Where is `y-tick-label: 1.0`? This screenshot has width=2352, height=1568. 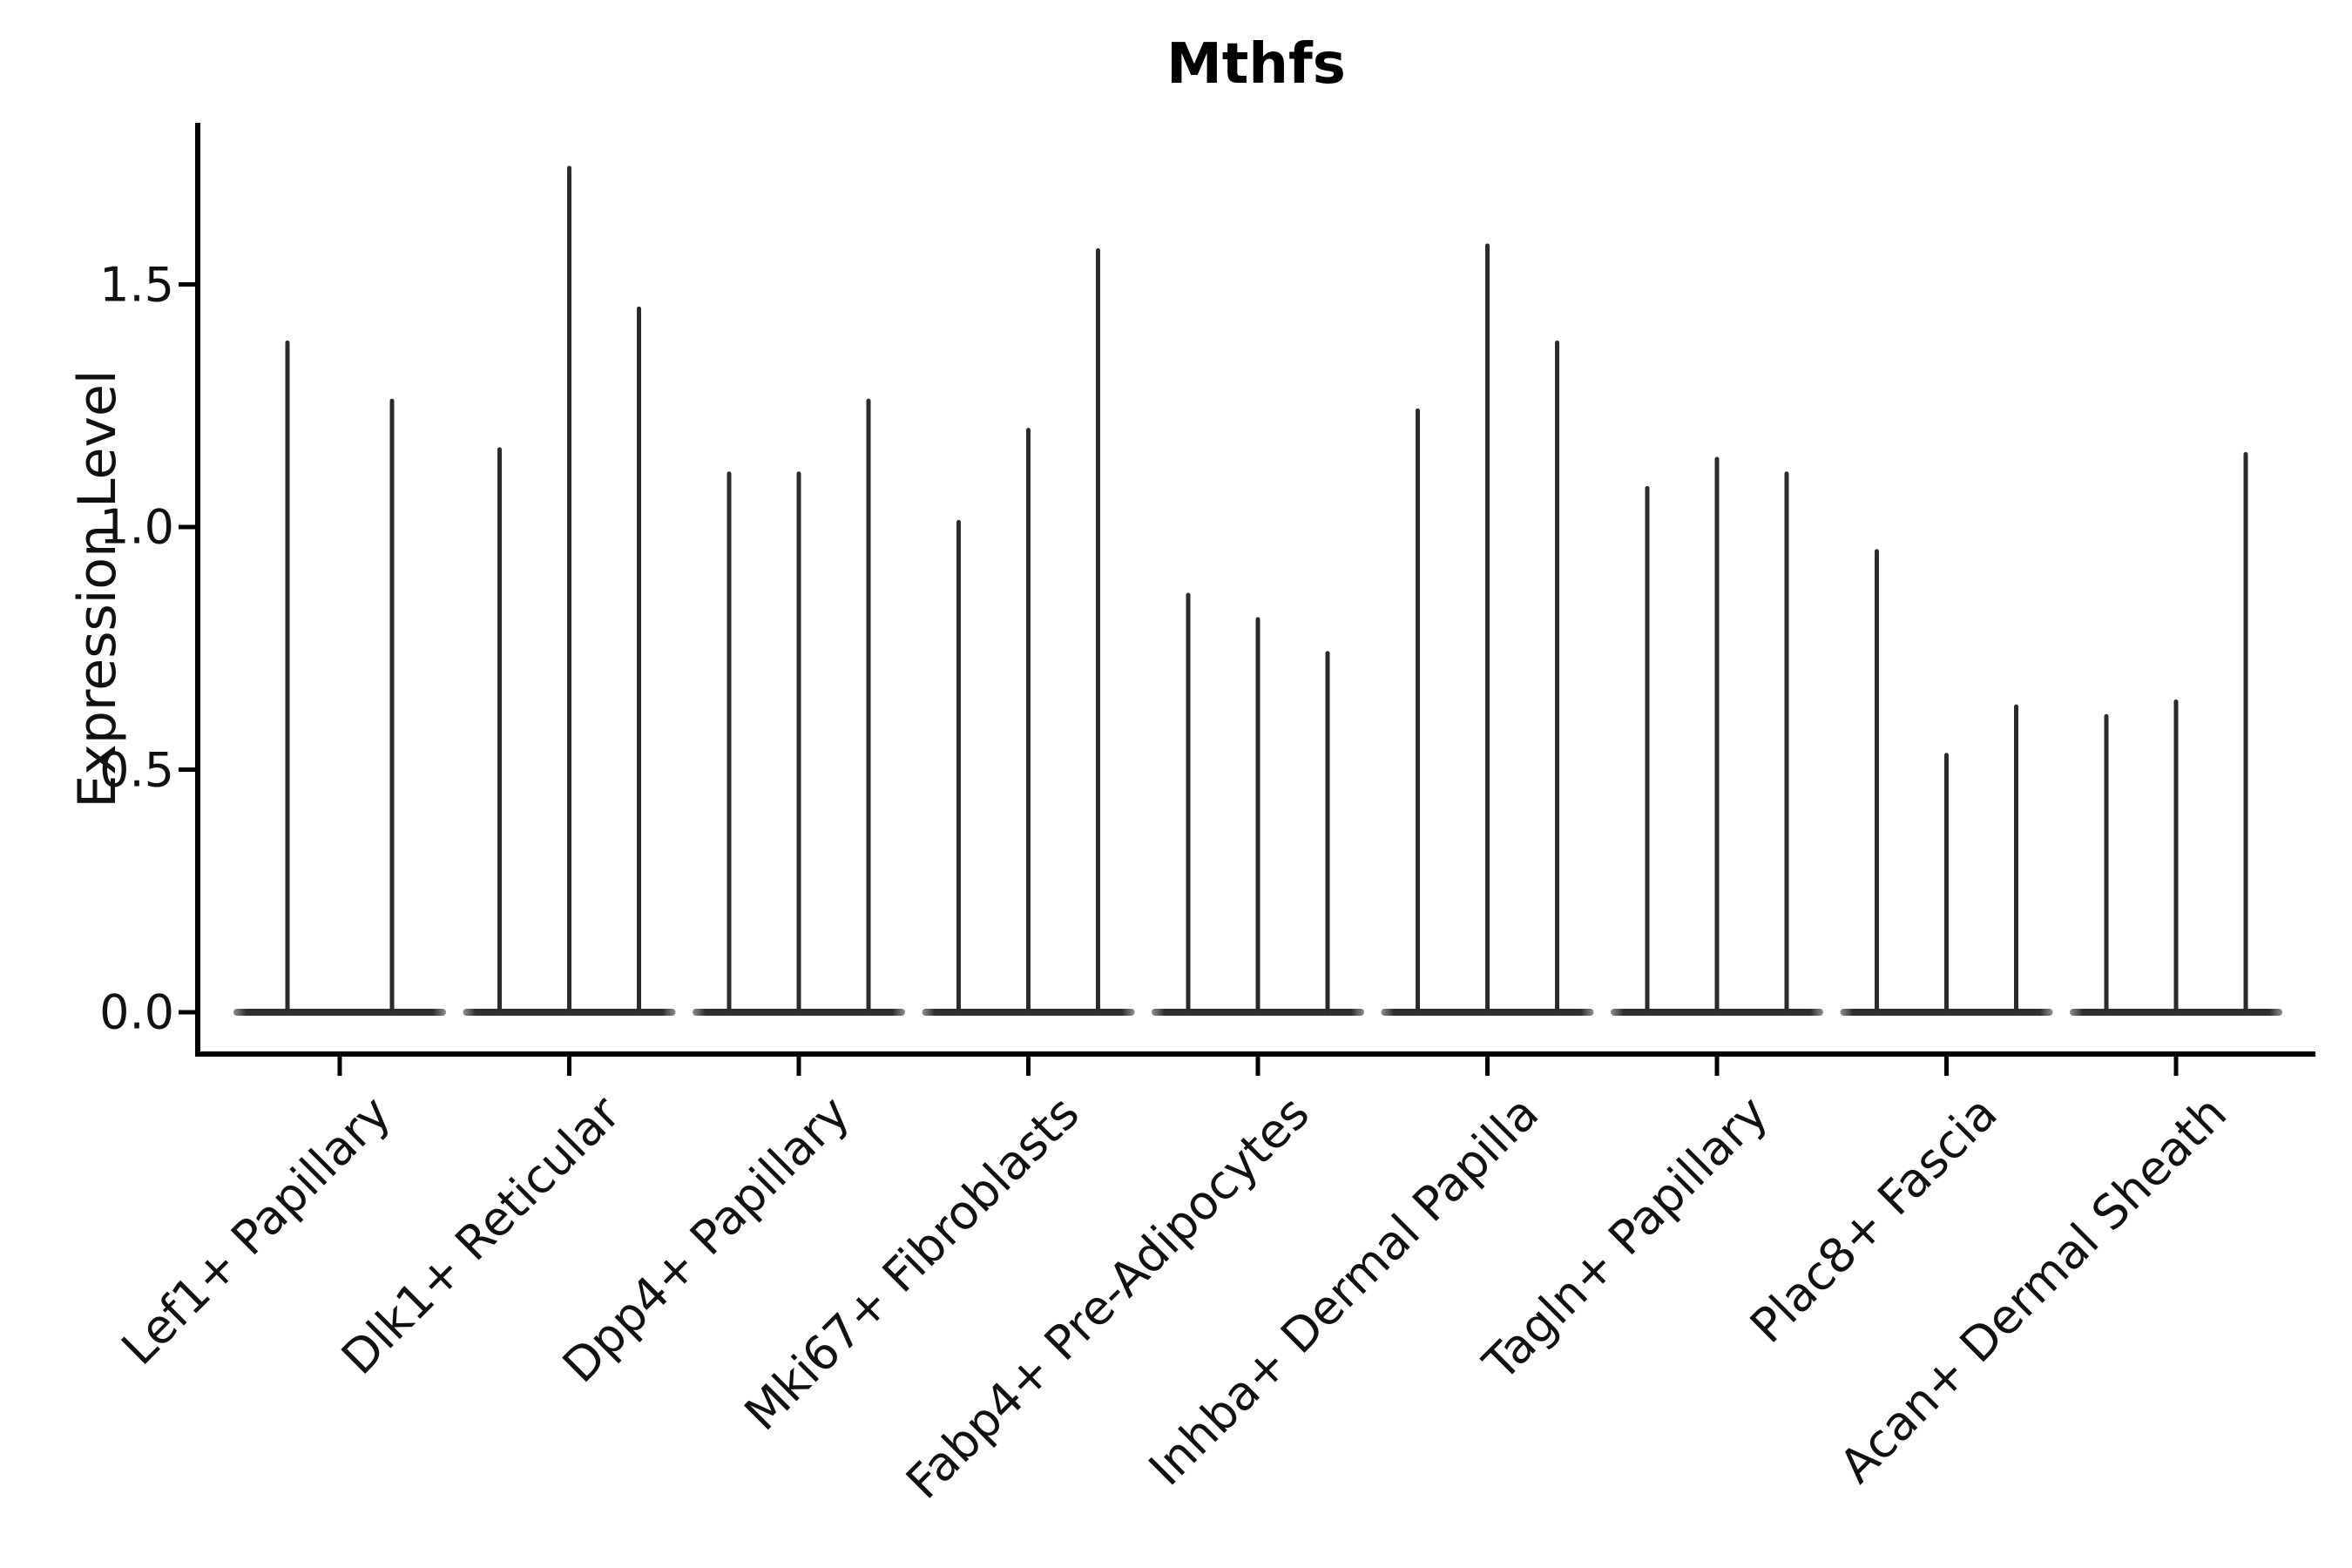
y-tick-label: 1.0 is located at coordinates (136, 527).